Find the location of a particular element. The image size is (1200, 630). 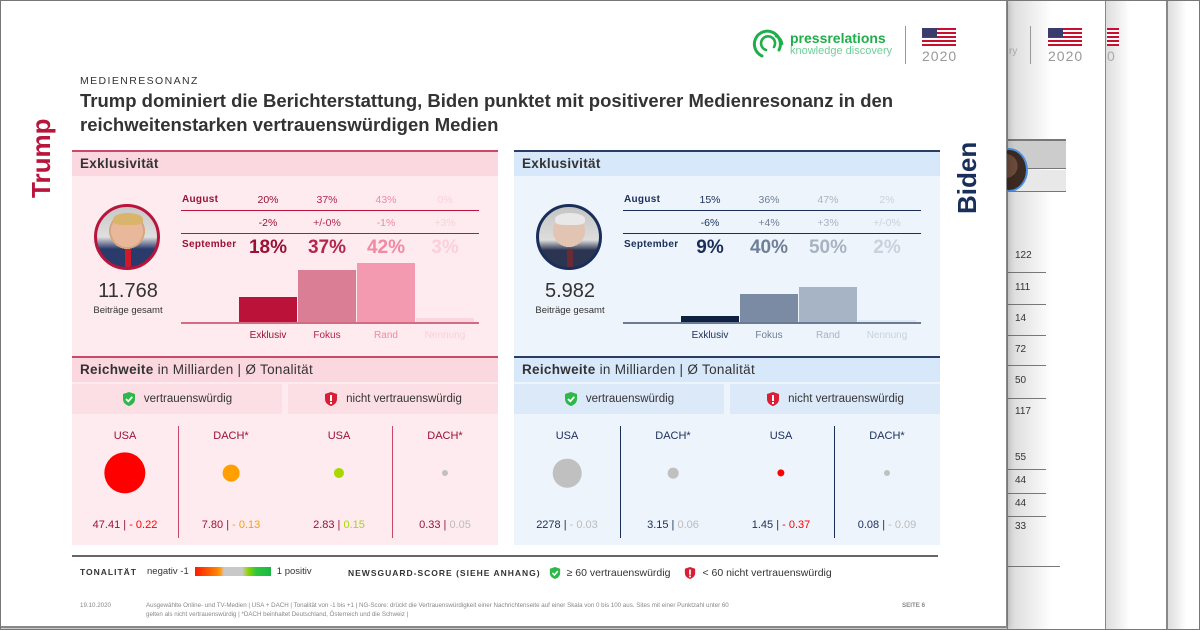

august-value: 47% is located at coordinates (828, 200).